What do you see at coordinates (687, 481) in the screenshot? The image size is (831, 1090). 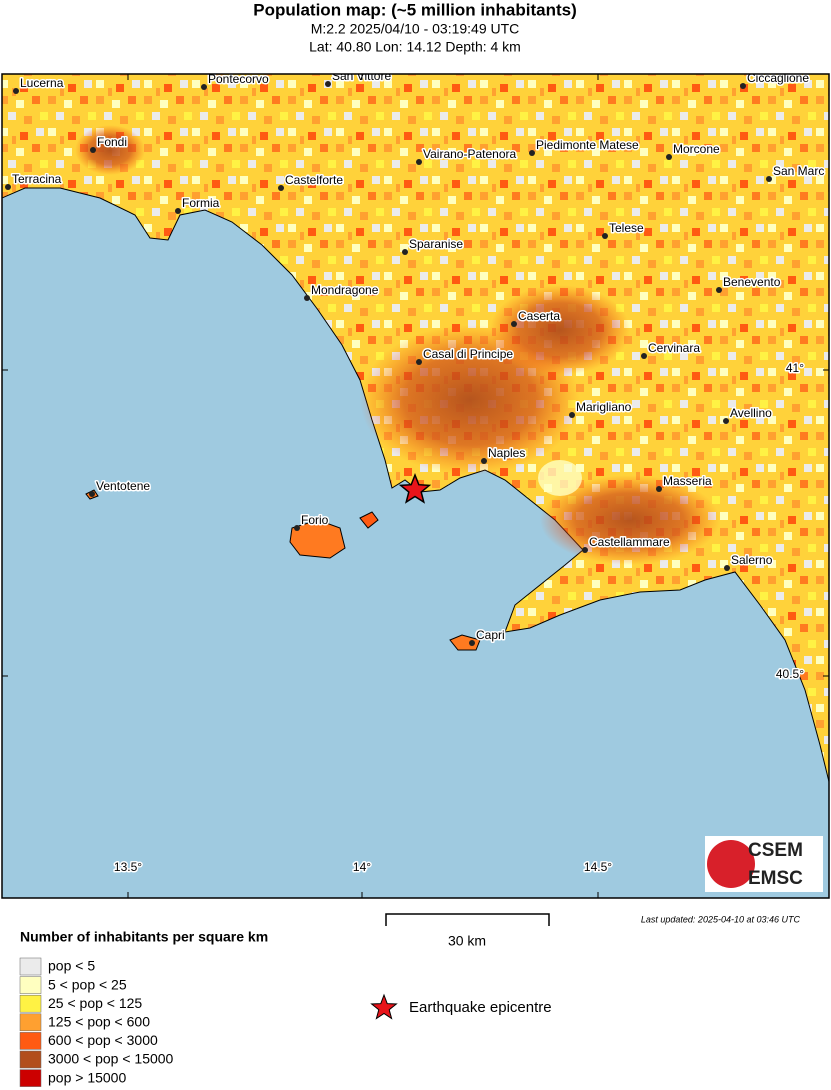 I see `city-label: Masseria` at bounding box center [687, 481].